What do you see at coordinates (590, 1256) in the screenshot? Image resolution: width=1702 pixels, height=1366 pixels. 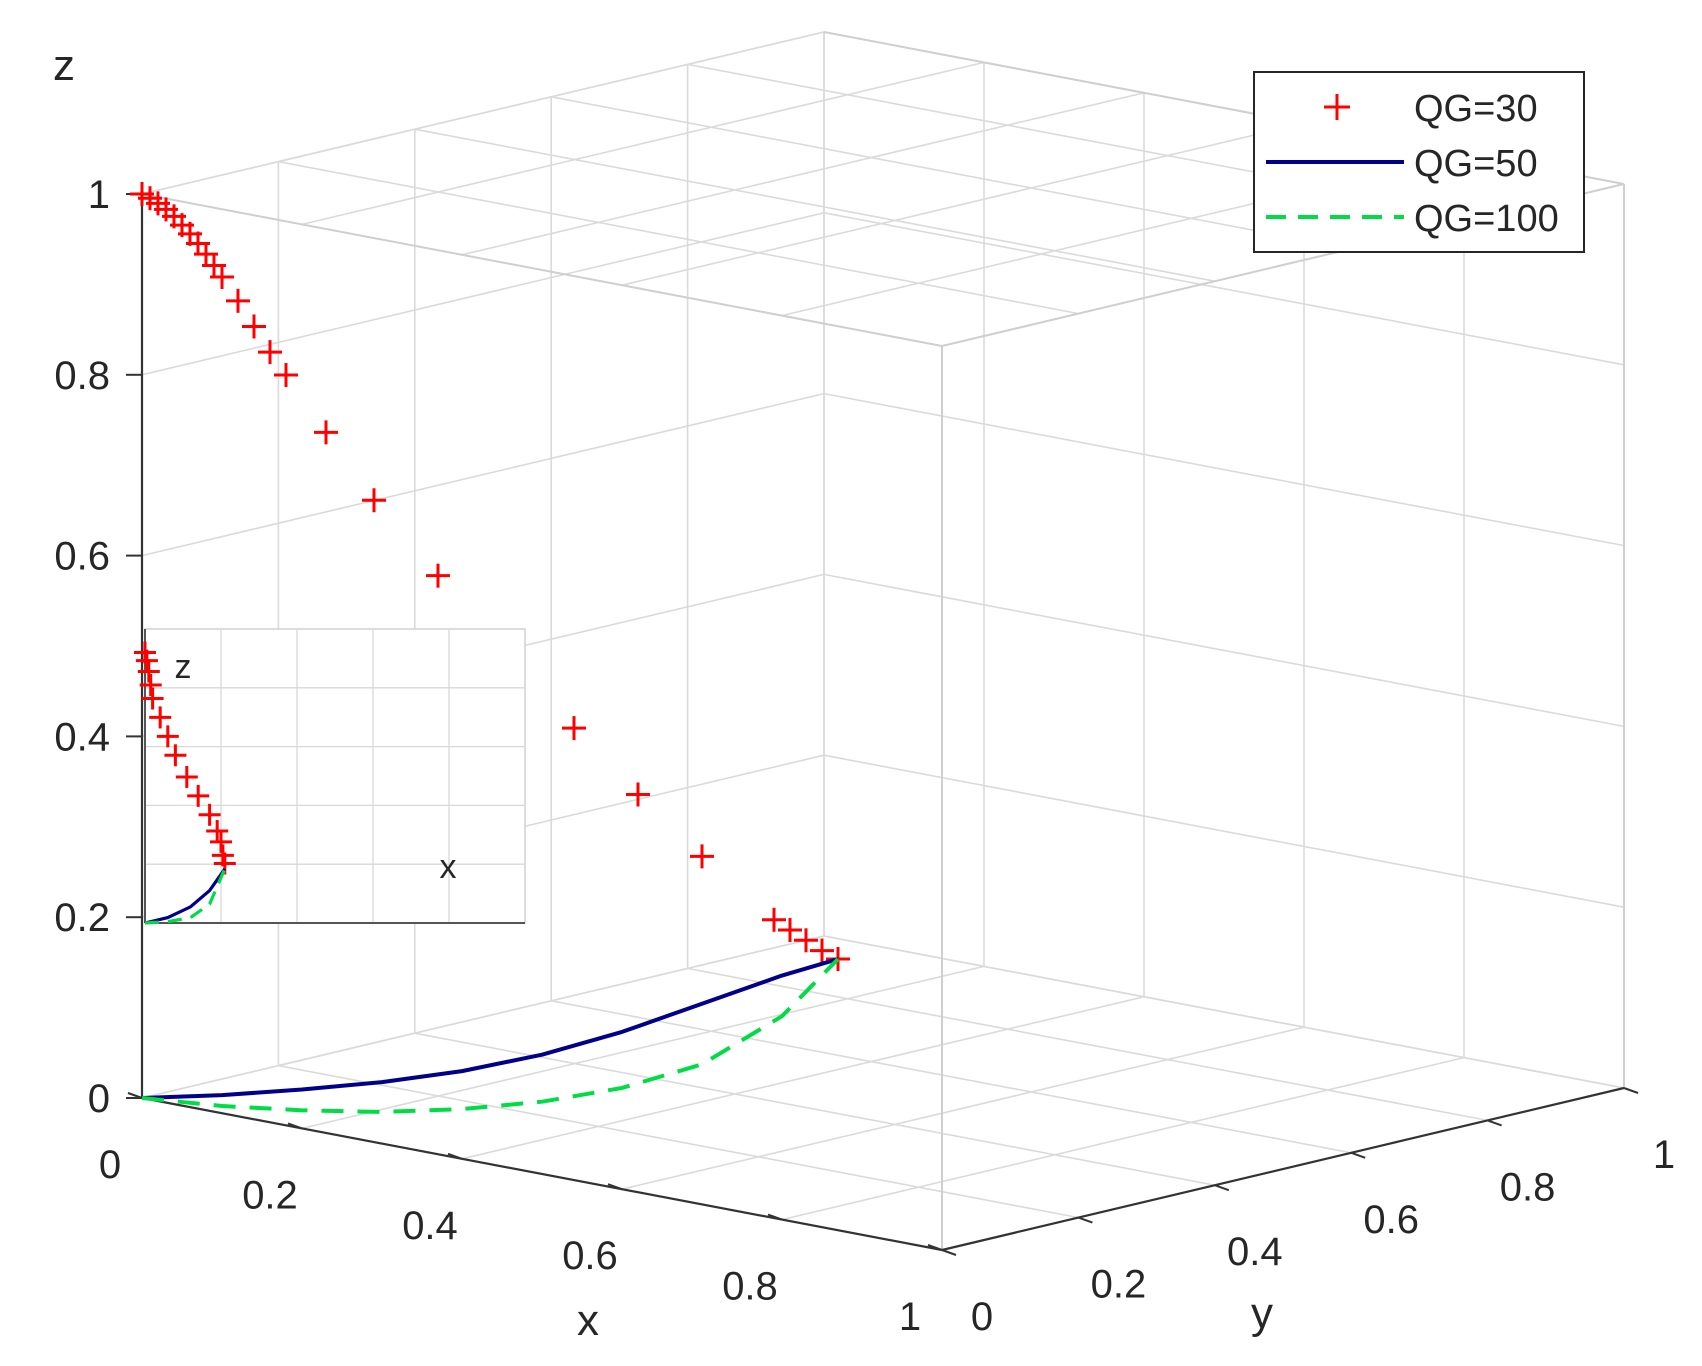 I see `x-tick-label: 0.6` at bounding box center [590, 1256].